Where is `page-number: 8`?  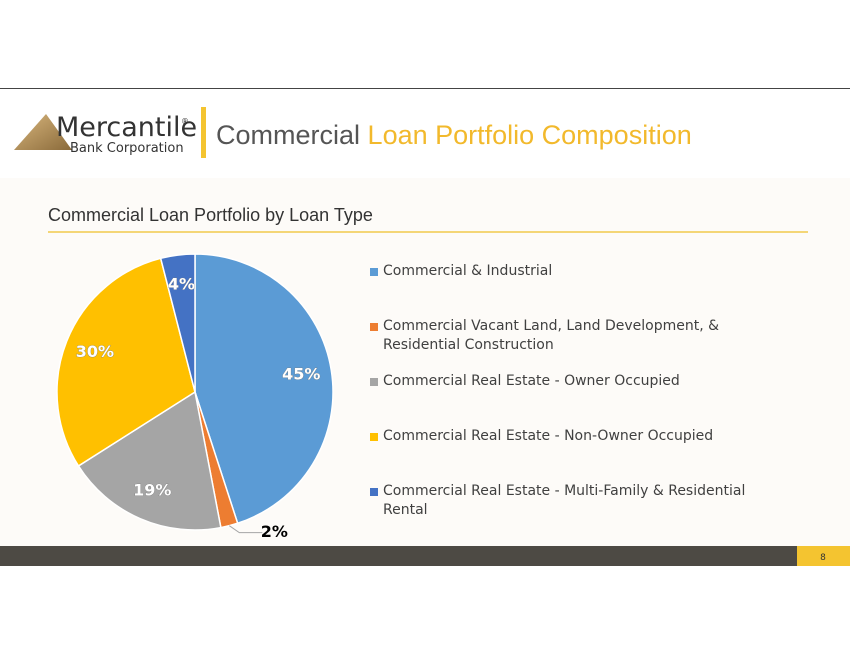 page-number: 8 is located at coordinates (823, 558).